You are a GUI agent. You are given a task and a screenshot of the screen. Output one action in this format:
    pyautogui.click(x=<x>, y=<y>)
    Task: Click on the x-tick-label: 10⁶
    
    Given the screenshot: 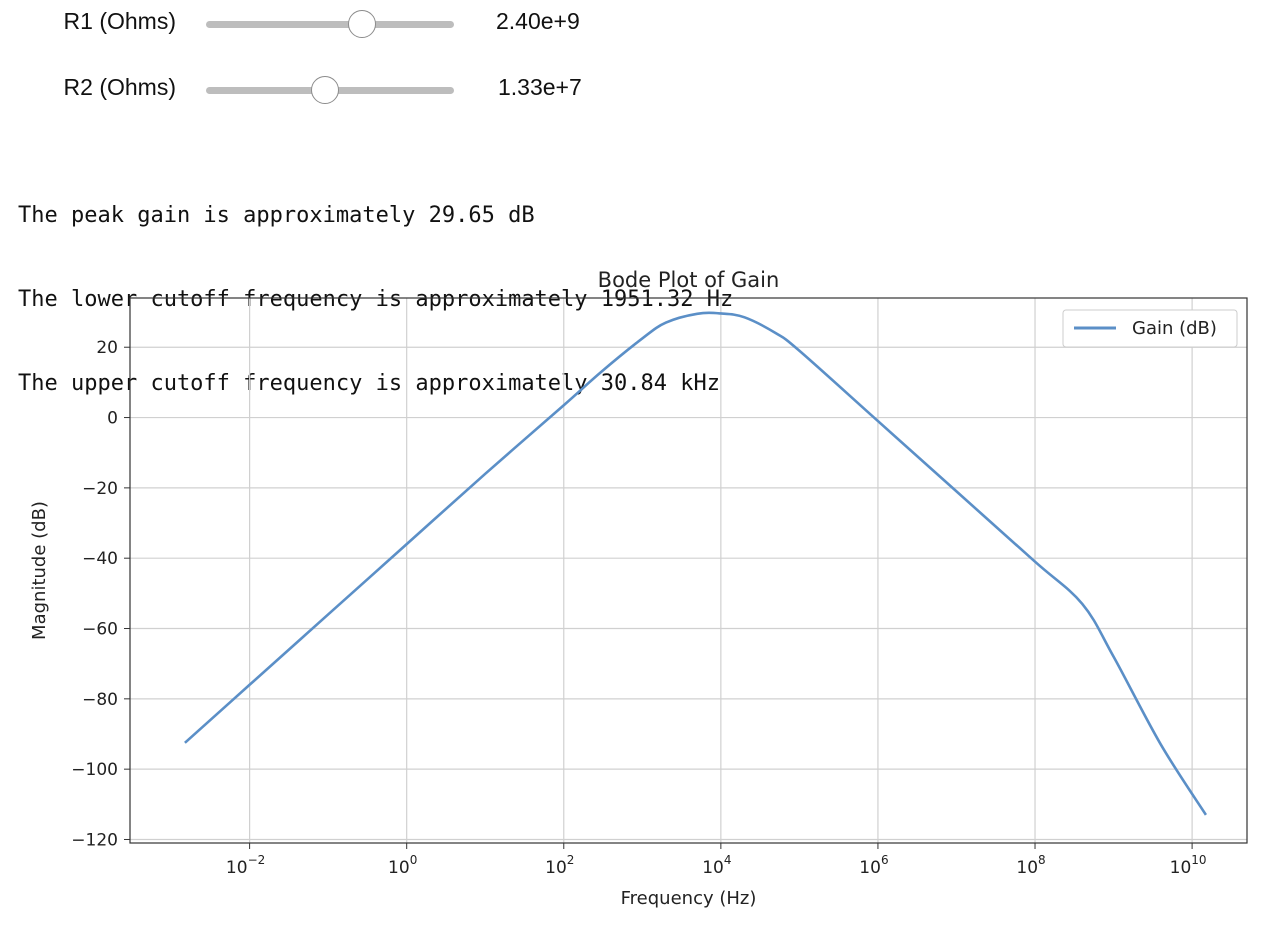 What is the action you would take?
    pyautogui.click(x=873, y=865)
    